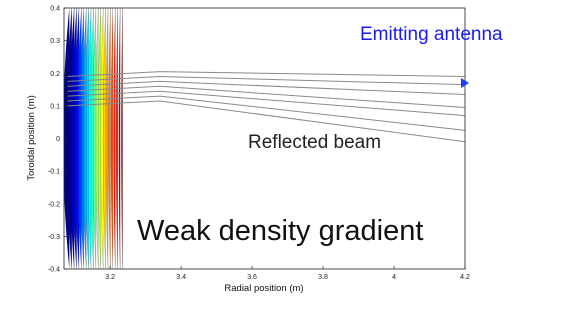 This screenshot has height=325, width=573. What do you see at coordinates (54, 237) in the screenshot?
I see `y-tick-label: -0.3` at bounding box center [54, 237].